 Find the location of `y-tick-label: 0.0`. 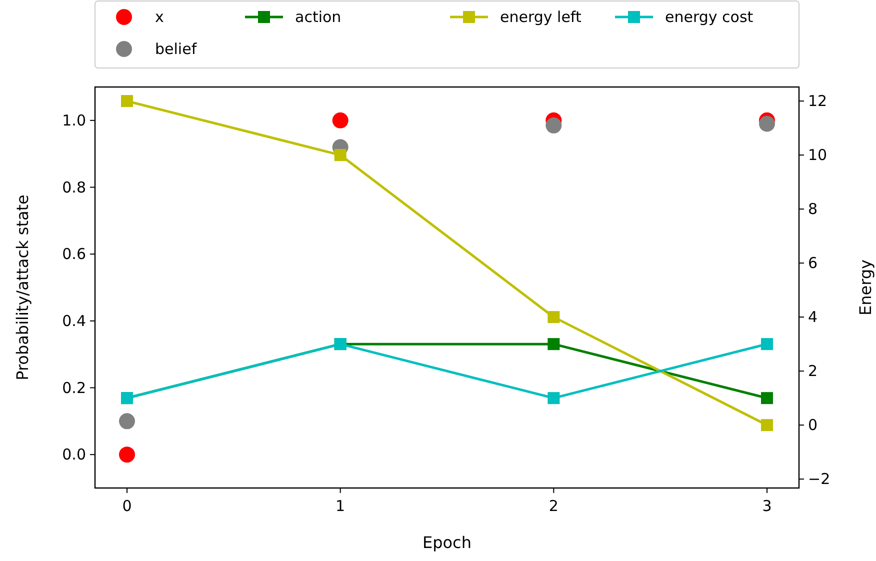

y-tick-label: 0.0 is located at coordinates (74, 455).